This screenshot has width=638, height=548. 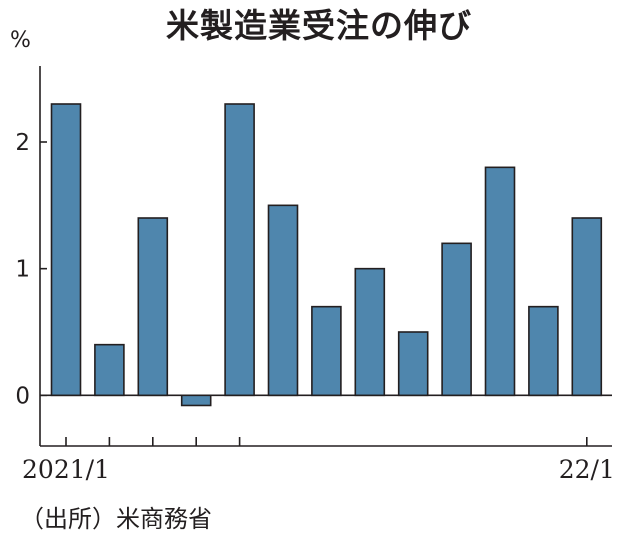 I want to click on chart-title: 米製造業受注の伸び, so click(x=319, y=25).